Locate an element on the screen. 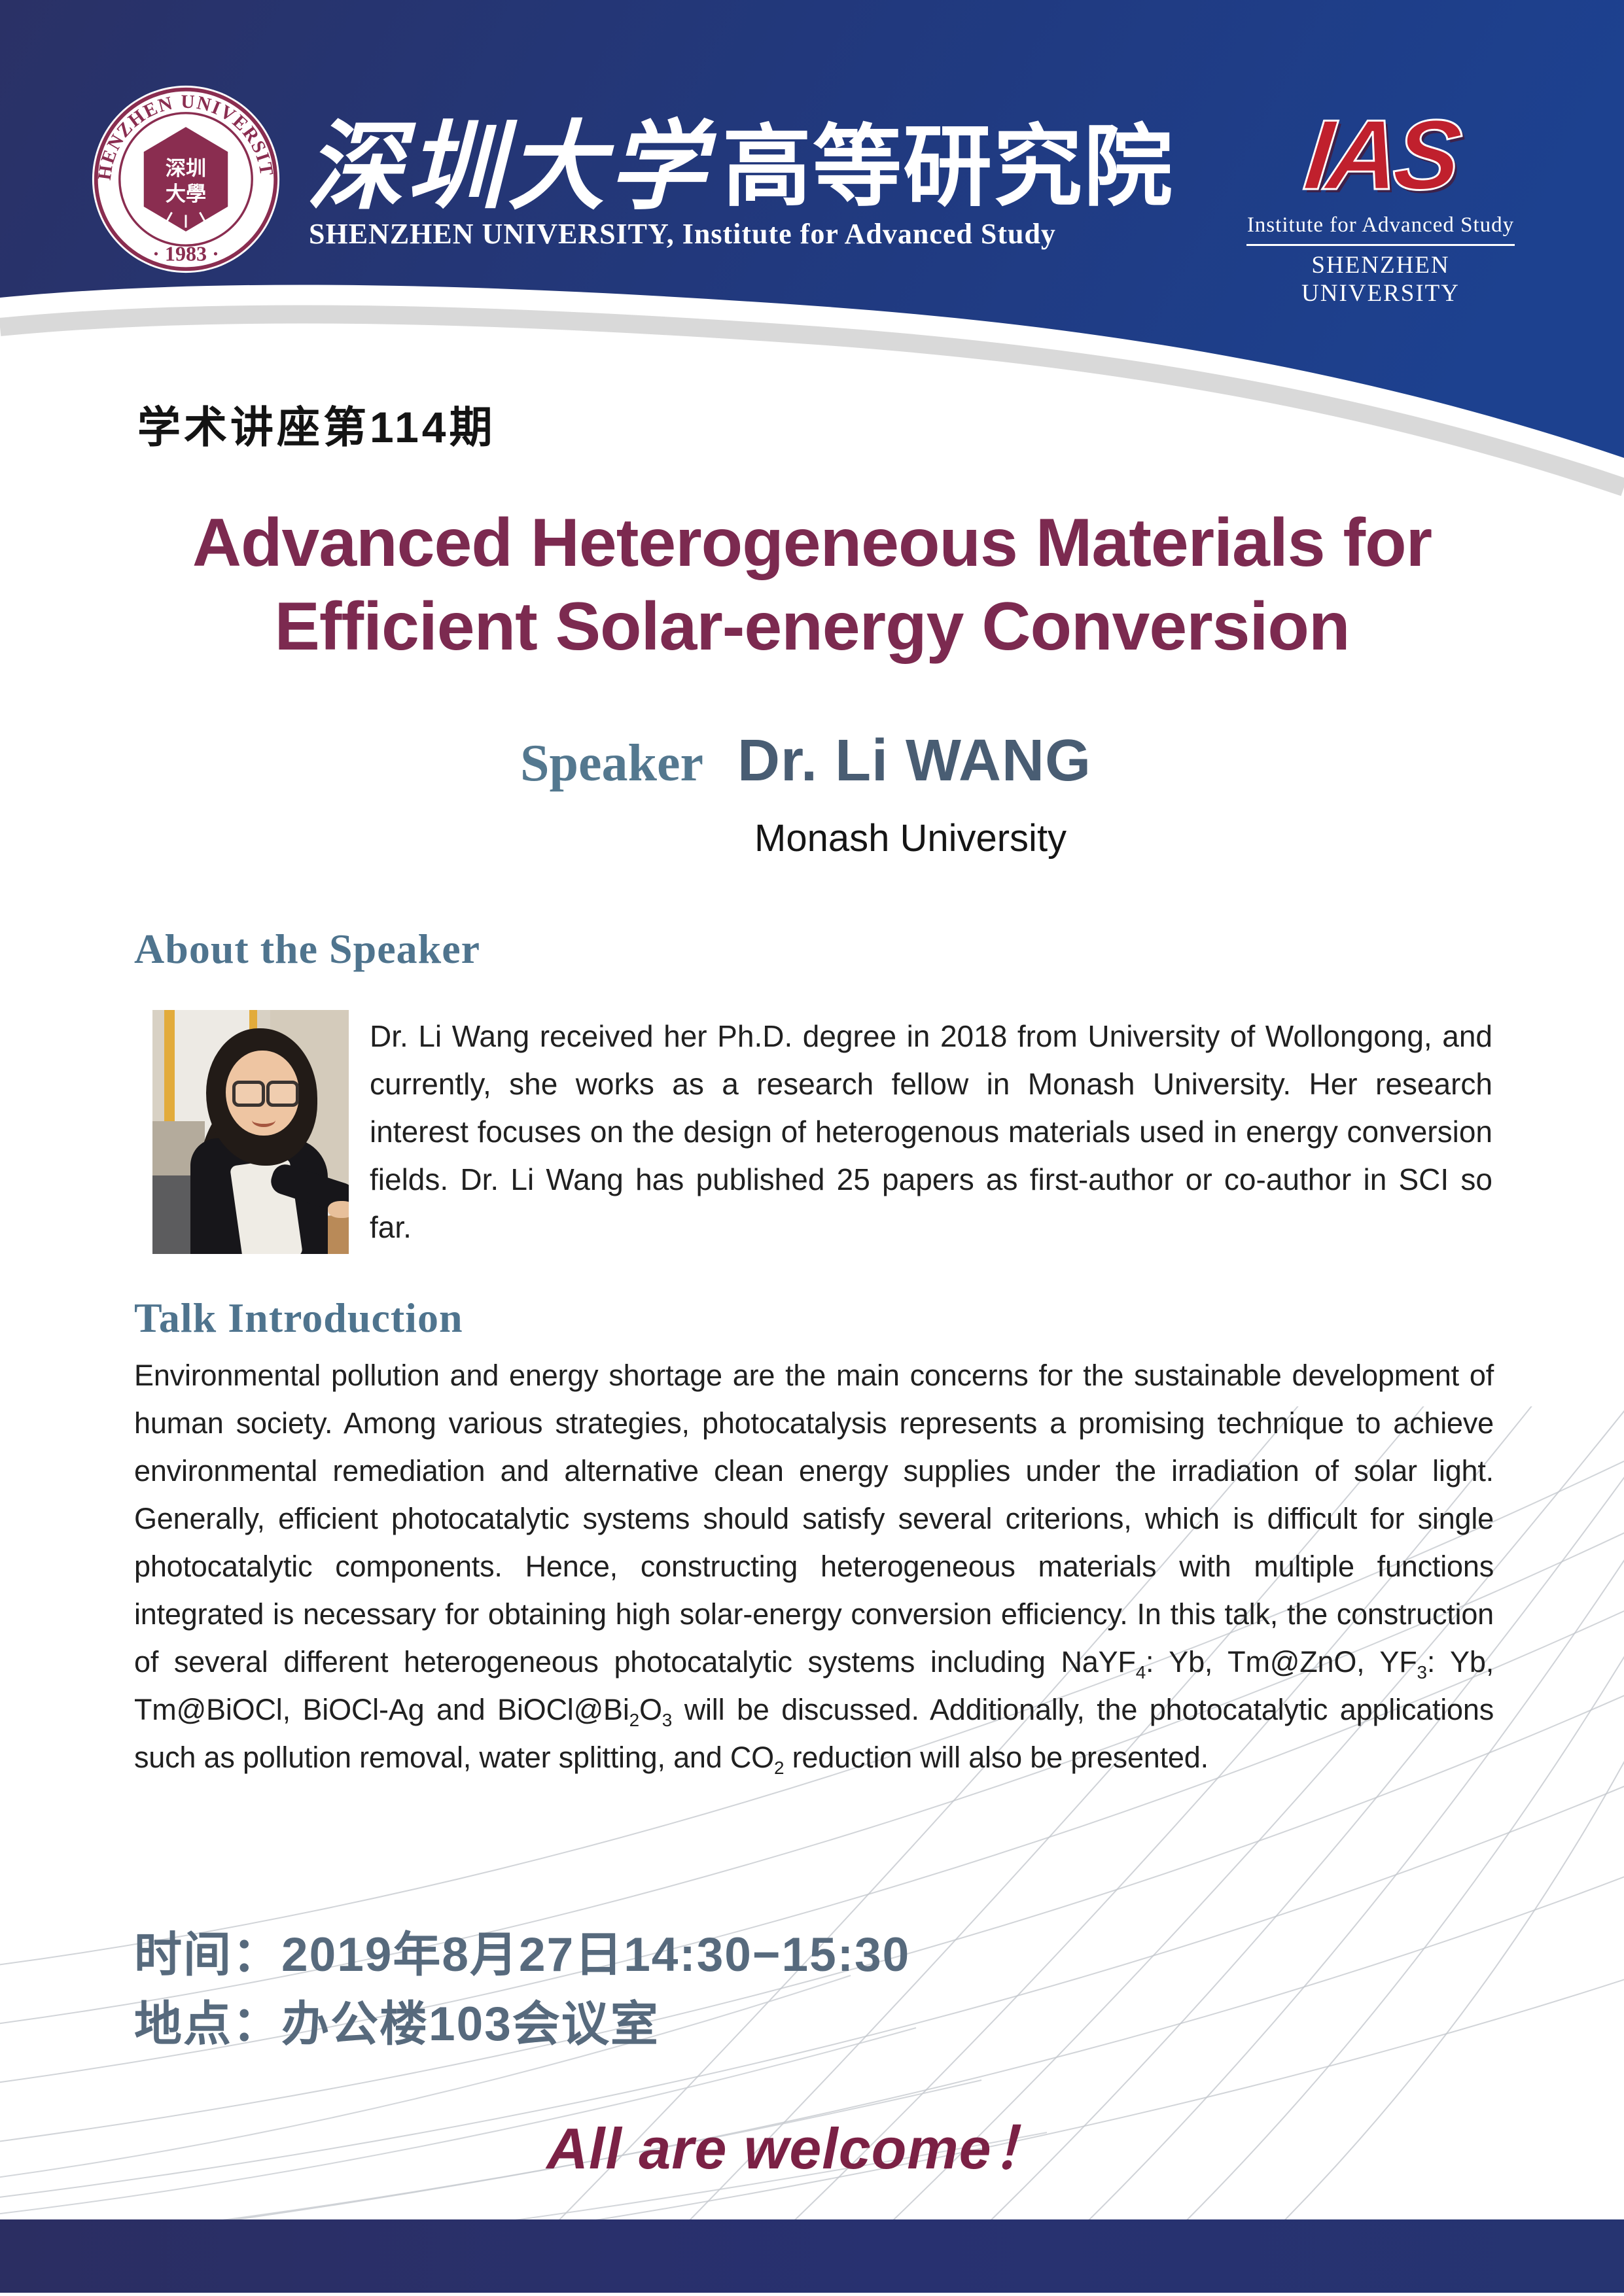 The height and width of the screenshot is (2296, 1624). brand-cn-block: 高等研究院 is located at coordinates (948, 168).